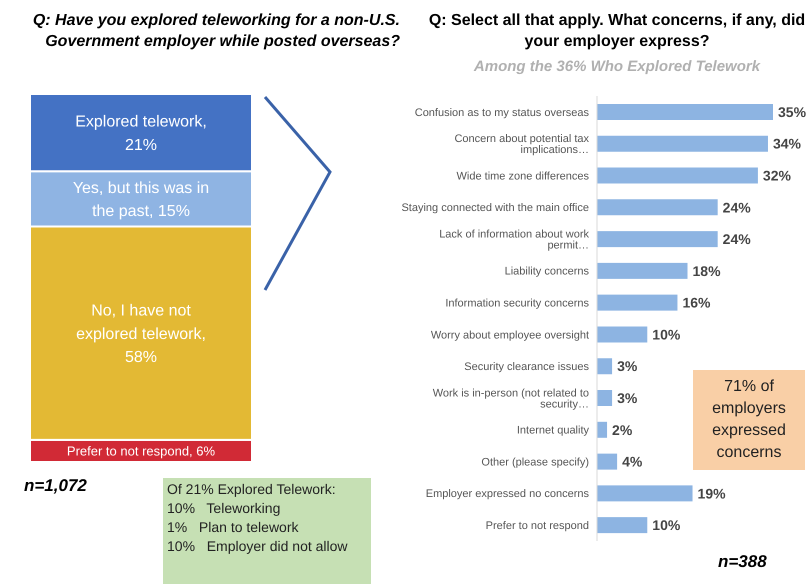 The width and height of the screenshot is (809, 584). I want to click on chart-title: Q: Have you explored teleworking for a non-U.S. Government employer while posted overseas?, so click(216, 31).